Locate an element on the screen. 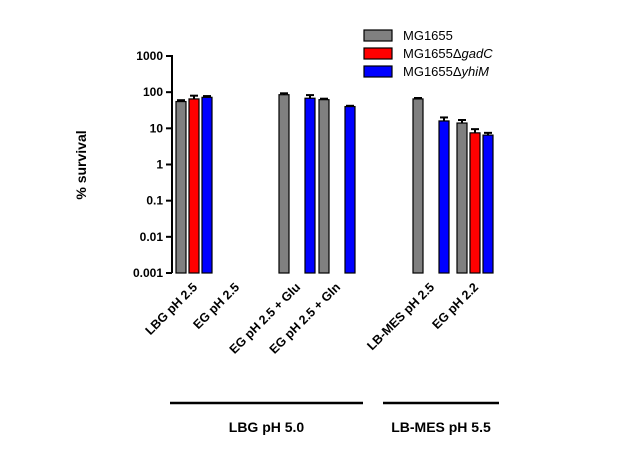 The width and height of the screenshot is (630, 458). legend: MG1655 MG1655ΔgadC MG1655ΔyhiM is located at coordinates (428, 53).